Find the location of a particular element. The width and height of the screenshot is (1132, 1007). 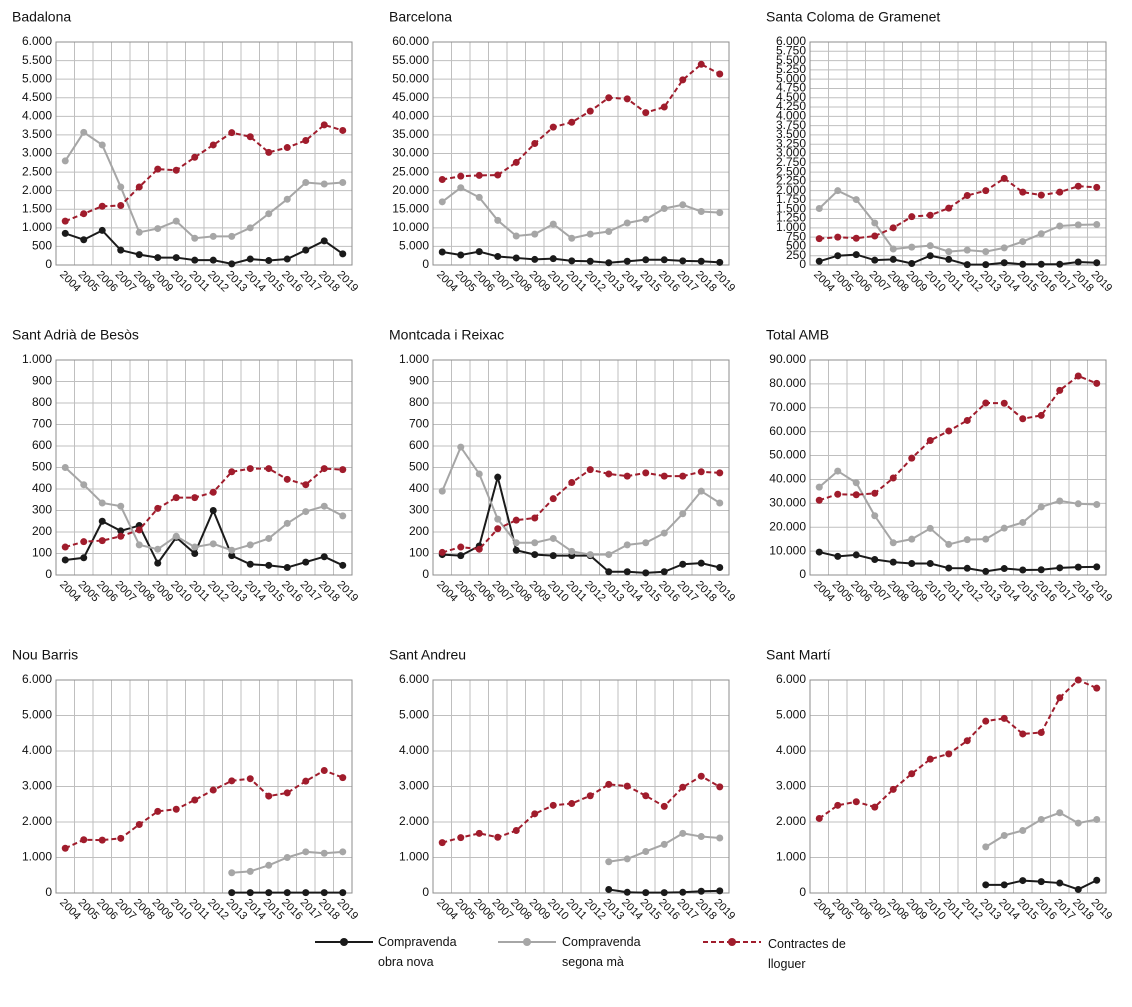

plot-frame is located at coordinates (958, 786).